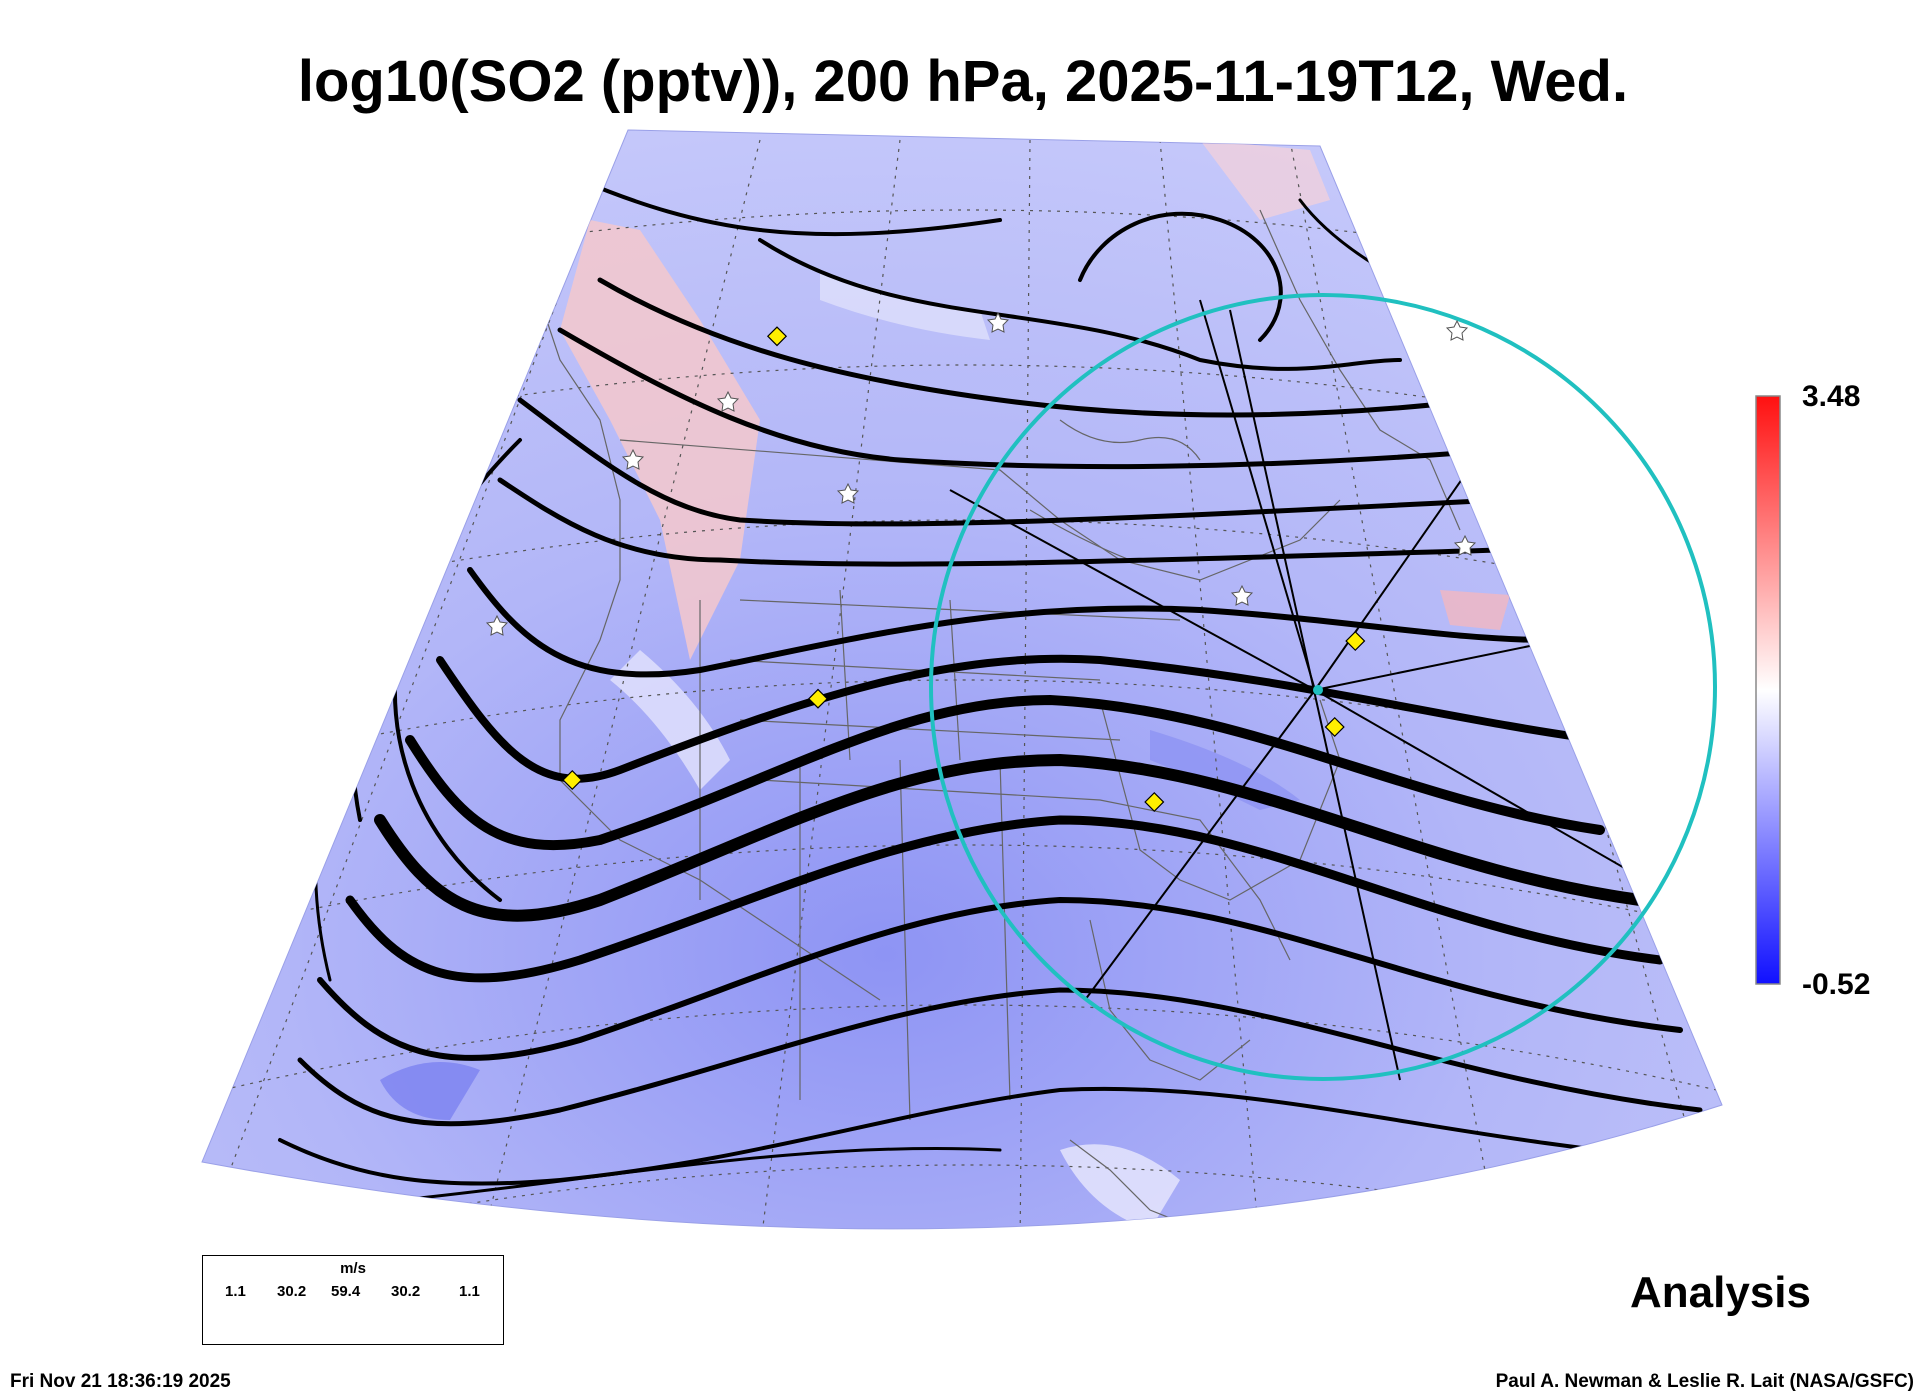 This screenshot has width=1926, height=1394. Describe the element at coordinates (981, 473) in the screenshot. I see `station-markers` at that location.